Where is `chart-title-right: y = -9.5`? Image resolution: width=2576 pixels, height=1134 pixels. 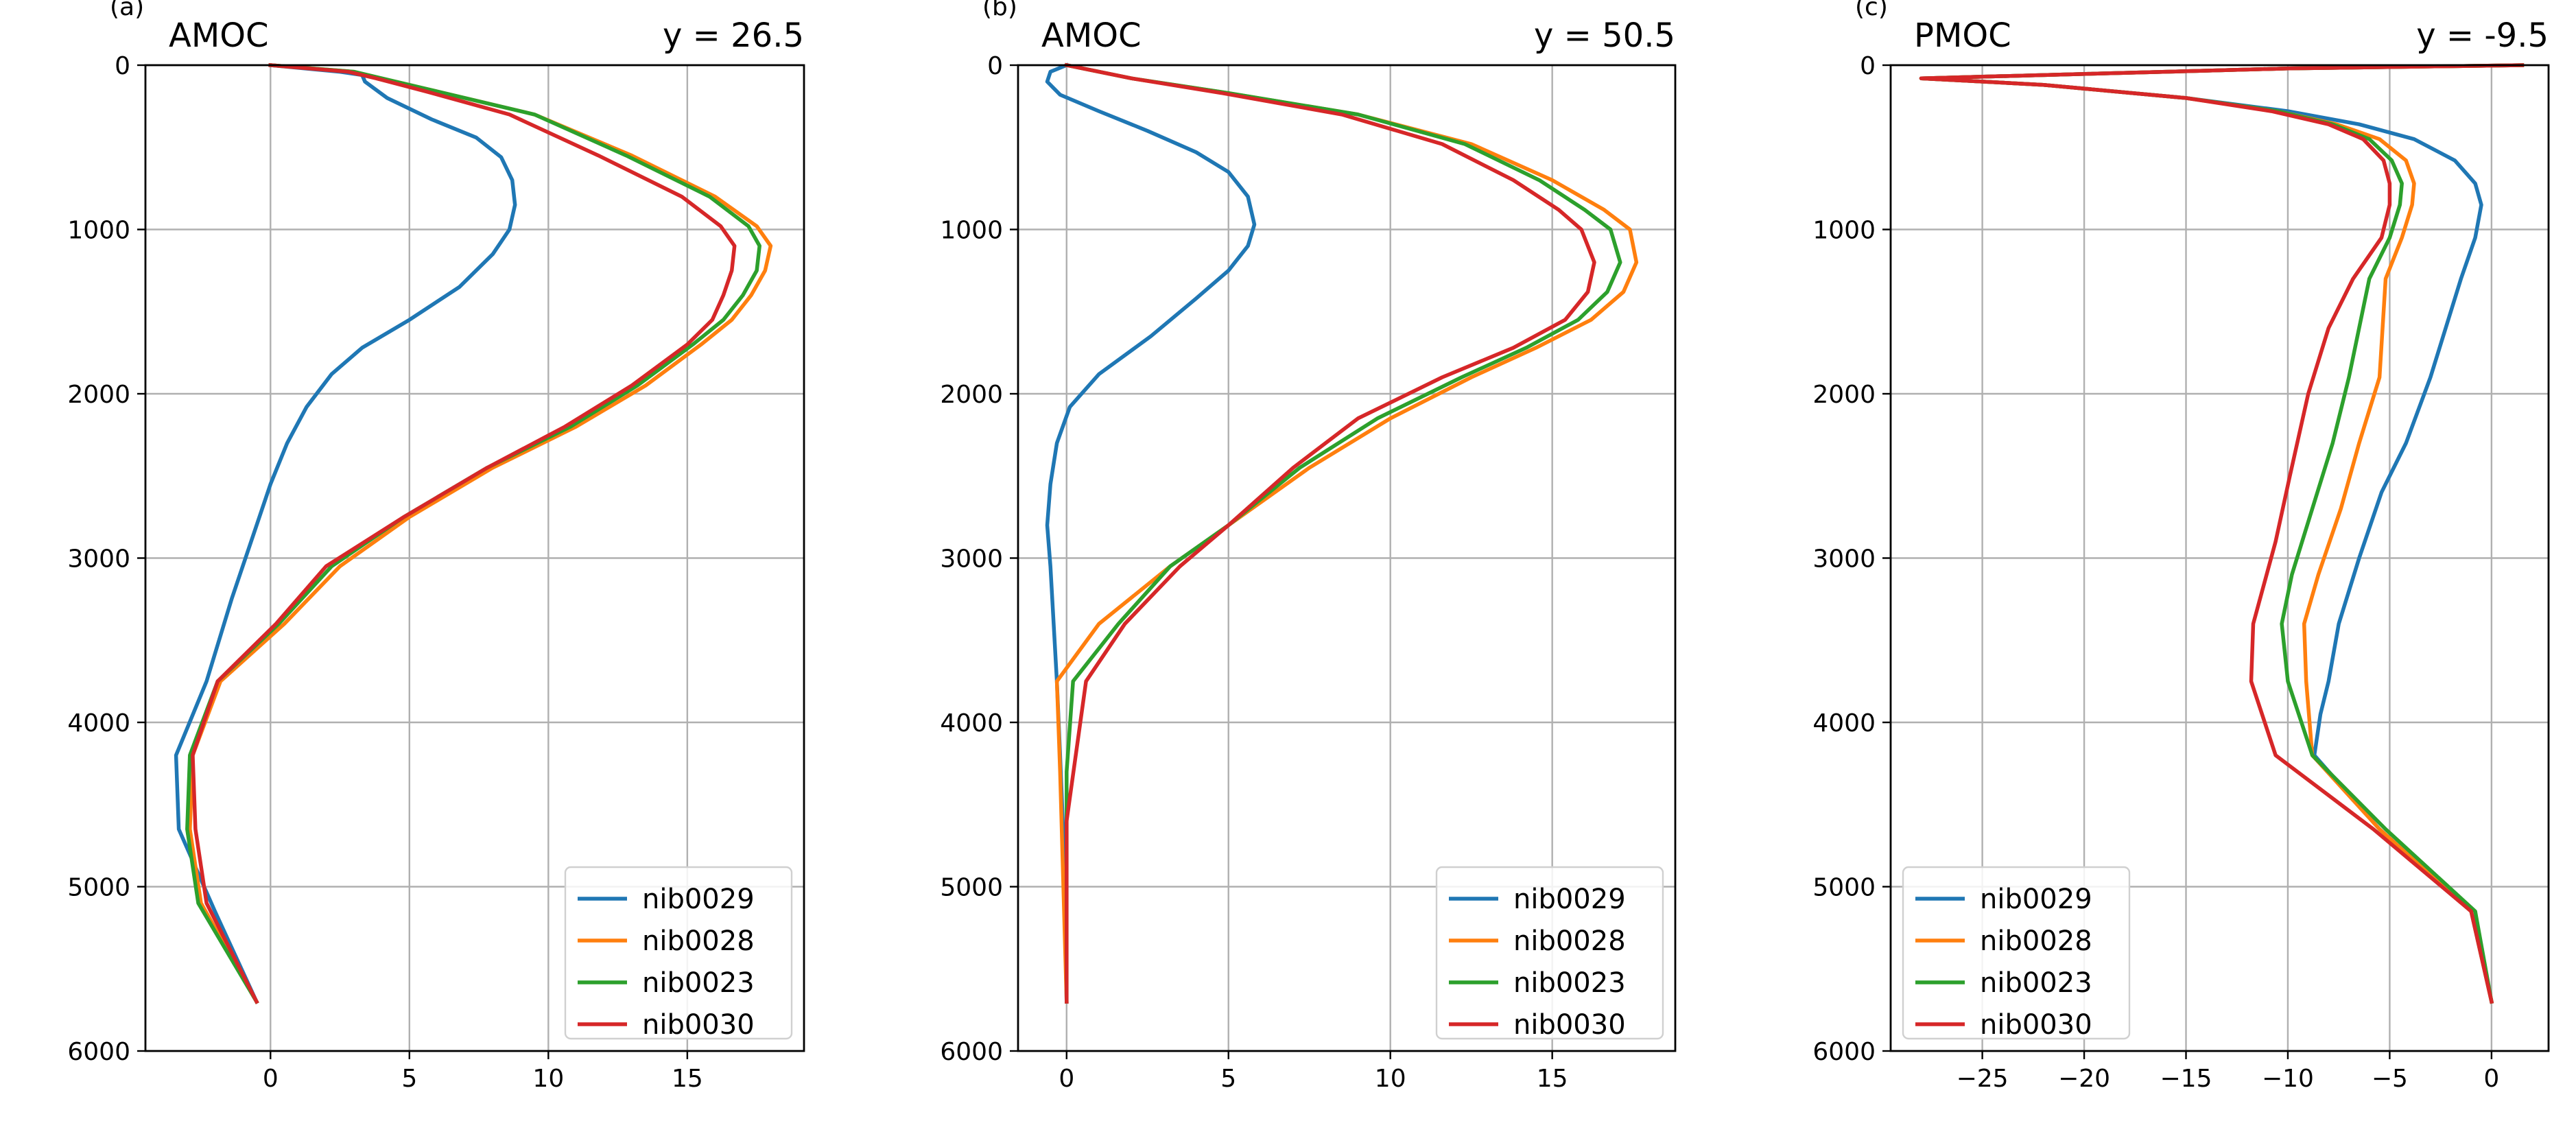
chart-title-right: y = -9.5 is located at coordinates (2482, 35).